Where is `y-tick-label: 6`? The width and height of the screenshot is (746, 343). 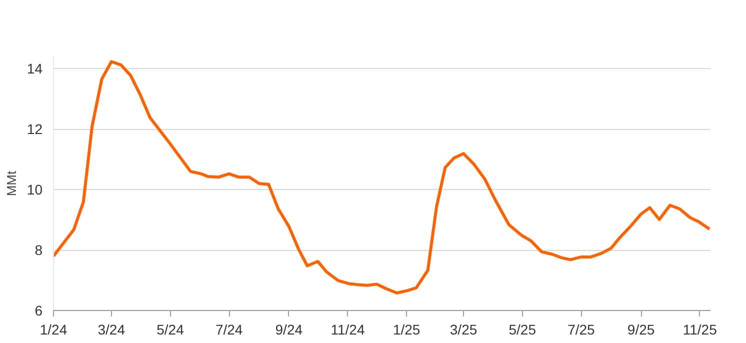
y-tick-label: 6 is located at coordinates (38, 310).